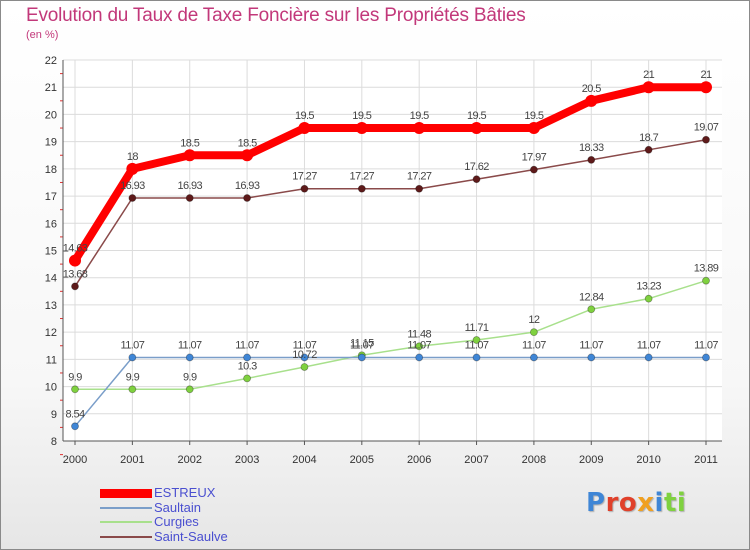 The height and width of the screenshot is (550, 750). What do you see at coordinates (534, 460) in the screenshot?
I see `x-tick-label: 2008` at bounding box center [534, 460].